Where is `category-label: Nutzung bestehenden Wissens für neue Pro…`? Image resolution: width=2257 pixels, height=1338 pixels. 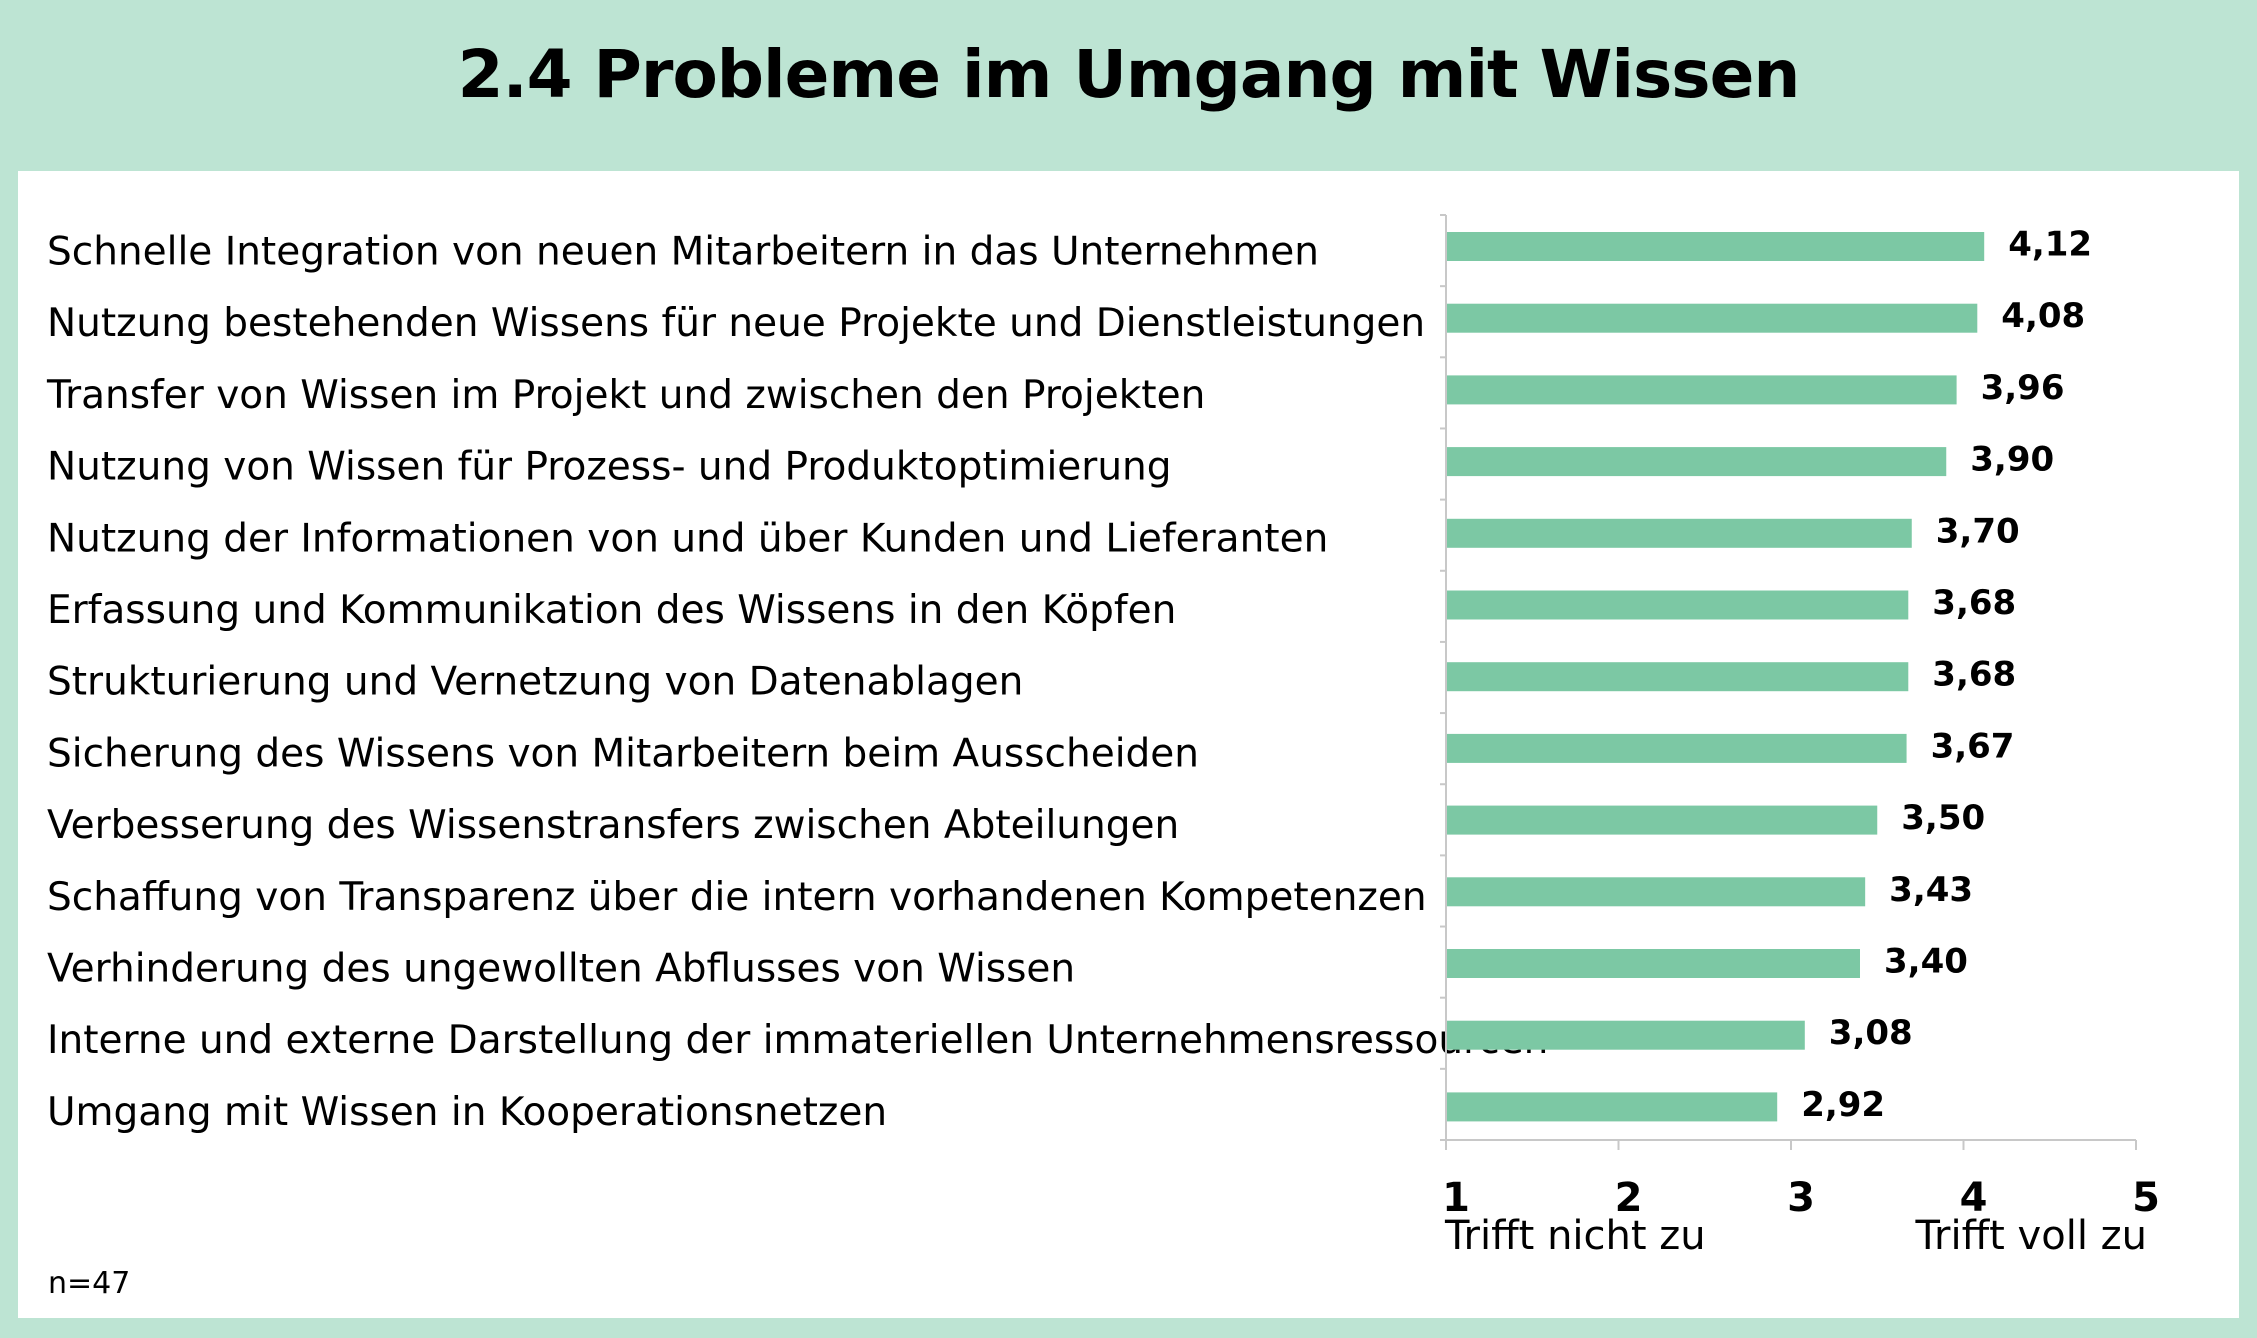
category-label: Nutzung bestehenden Wissens für neue Pro… is located at coordinates (736, 323).